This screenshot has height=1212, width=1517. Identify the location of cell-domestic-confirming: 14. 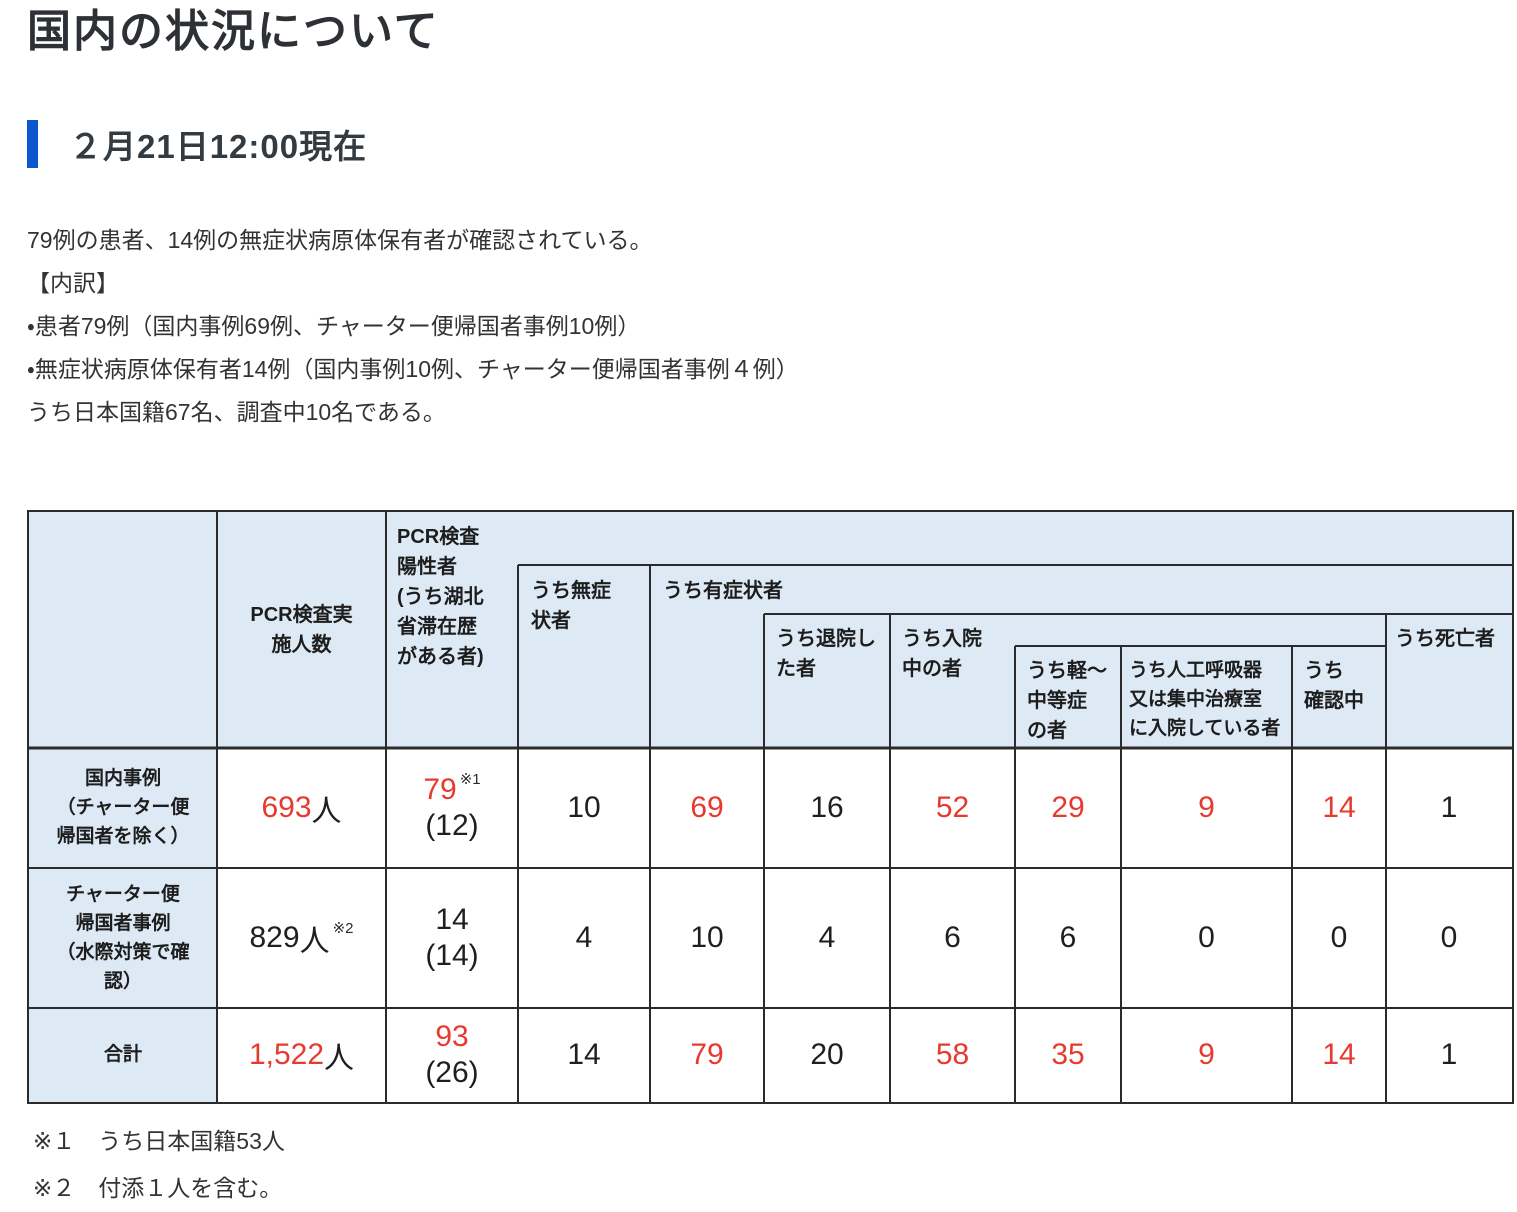
(1339, 807).